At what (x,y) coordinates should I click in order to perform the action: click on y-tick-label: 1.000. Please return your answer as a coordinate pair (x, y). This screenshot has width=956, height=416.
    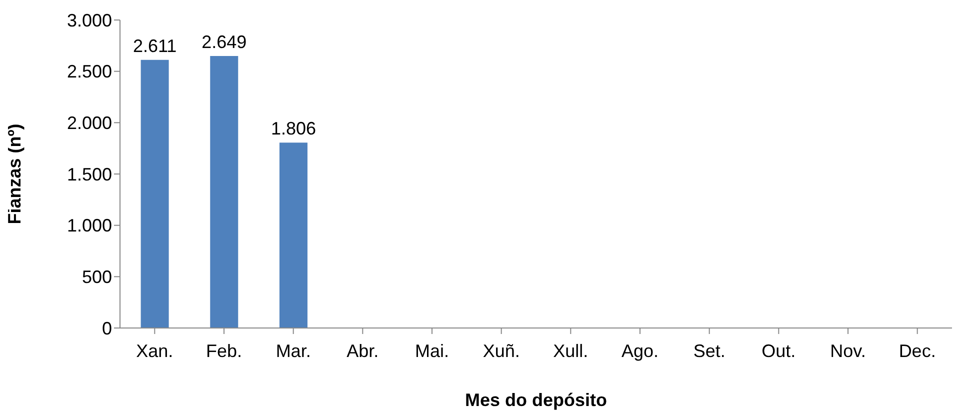
    Looking at the image, I should click on (89, 226).